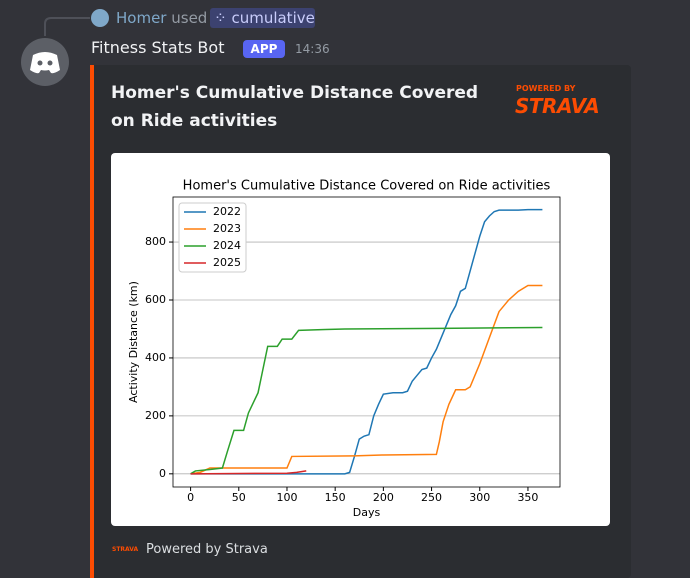  Describe the element at coordinates (557, 106) in the screenshot. I see `provider-logo: STRAVA` at that location.